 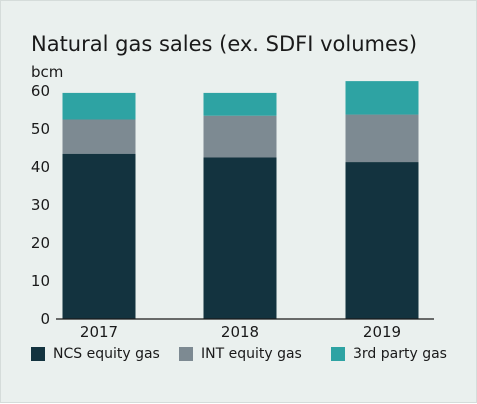 I want to click on bar-segment-int-equity-gas-2019, so click(x=382, y=138).